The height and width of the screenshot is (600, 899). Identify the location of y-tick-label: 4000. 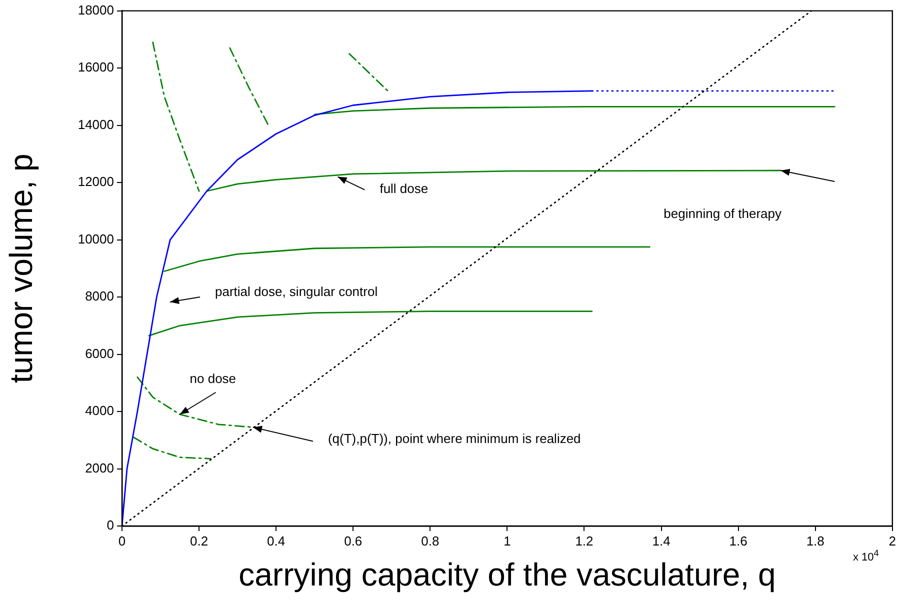
(99, 410).